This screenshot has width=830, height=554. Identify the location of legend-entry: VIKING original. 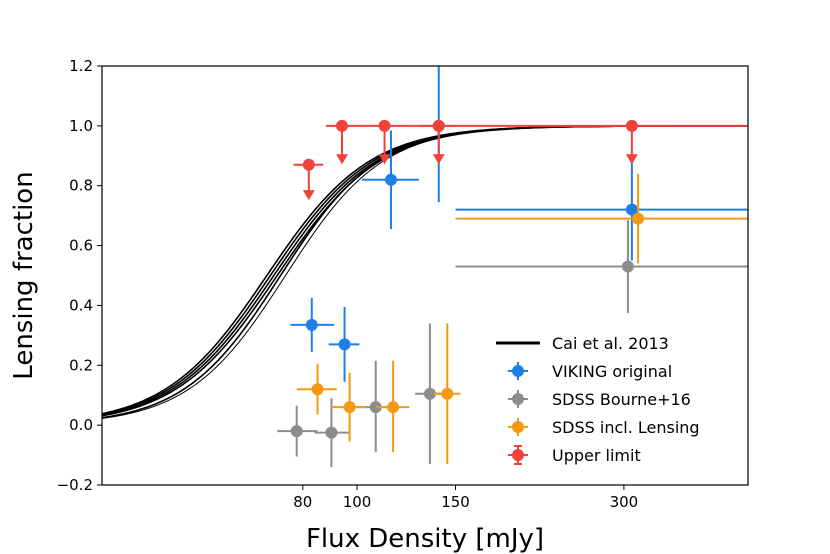
(590, 371).